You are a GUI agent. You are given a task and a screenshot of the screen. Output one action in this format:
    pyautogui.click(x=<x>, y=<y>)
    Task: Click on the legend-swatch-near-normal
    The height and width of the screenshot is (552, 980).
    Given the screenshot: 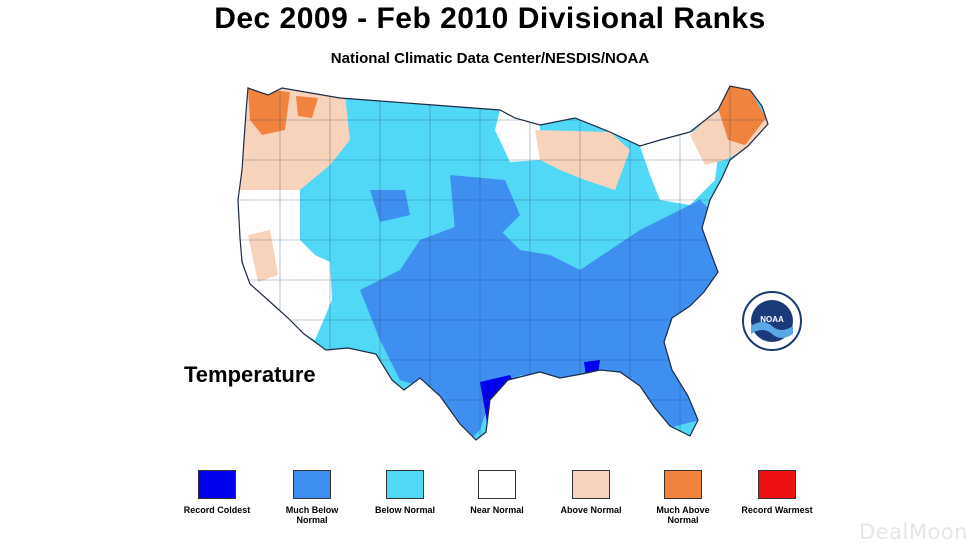 What is the action you would take?
    pyautogui.click(x=497, y=484)
    